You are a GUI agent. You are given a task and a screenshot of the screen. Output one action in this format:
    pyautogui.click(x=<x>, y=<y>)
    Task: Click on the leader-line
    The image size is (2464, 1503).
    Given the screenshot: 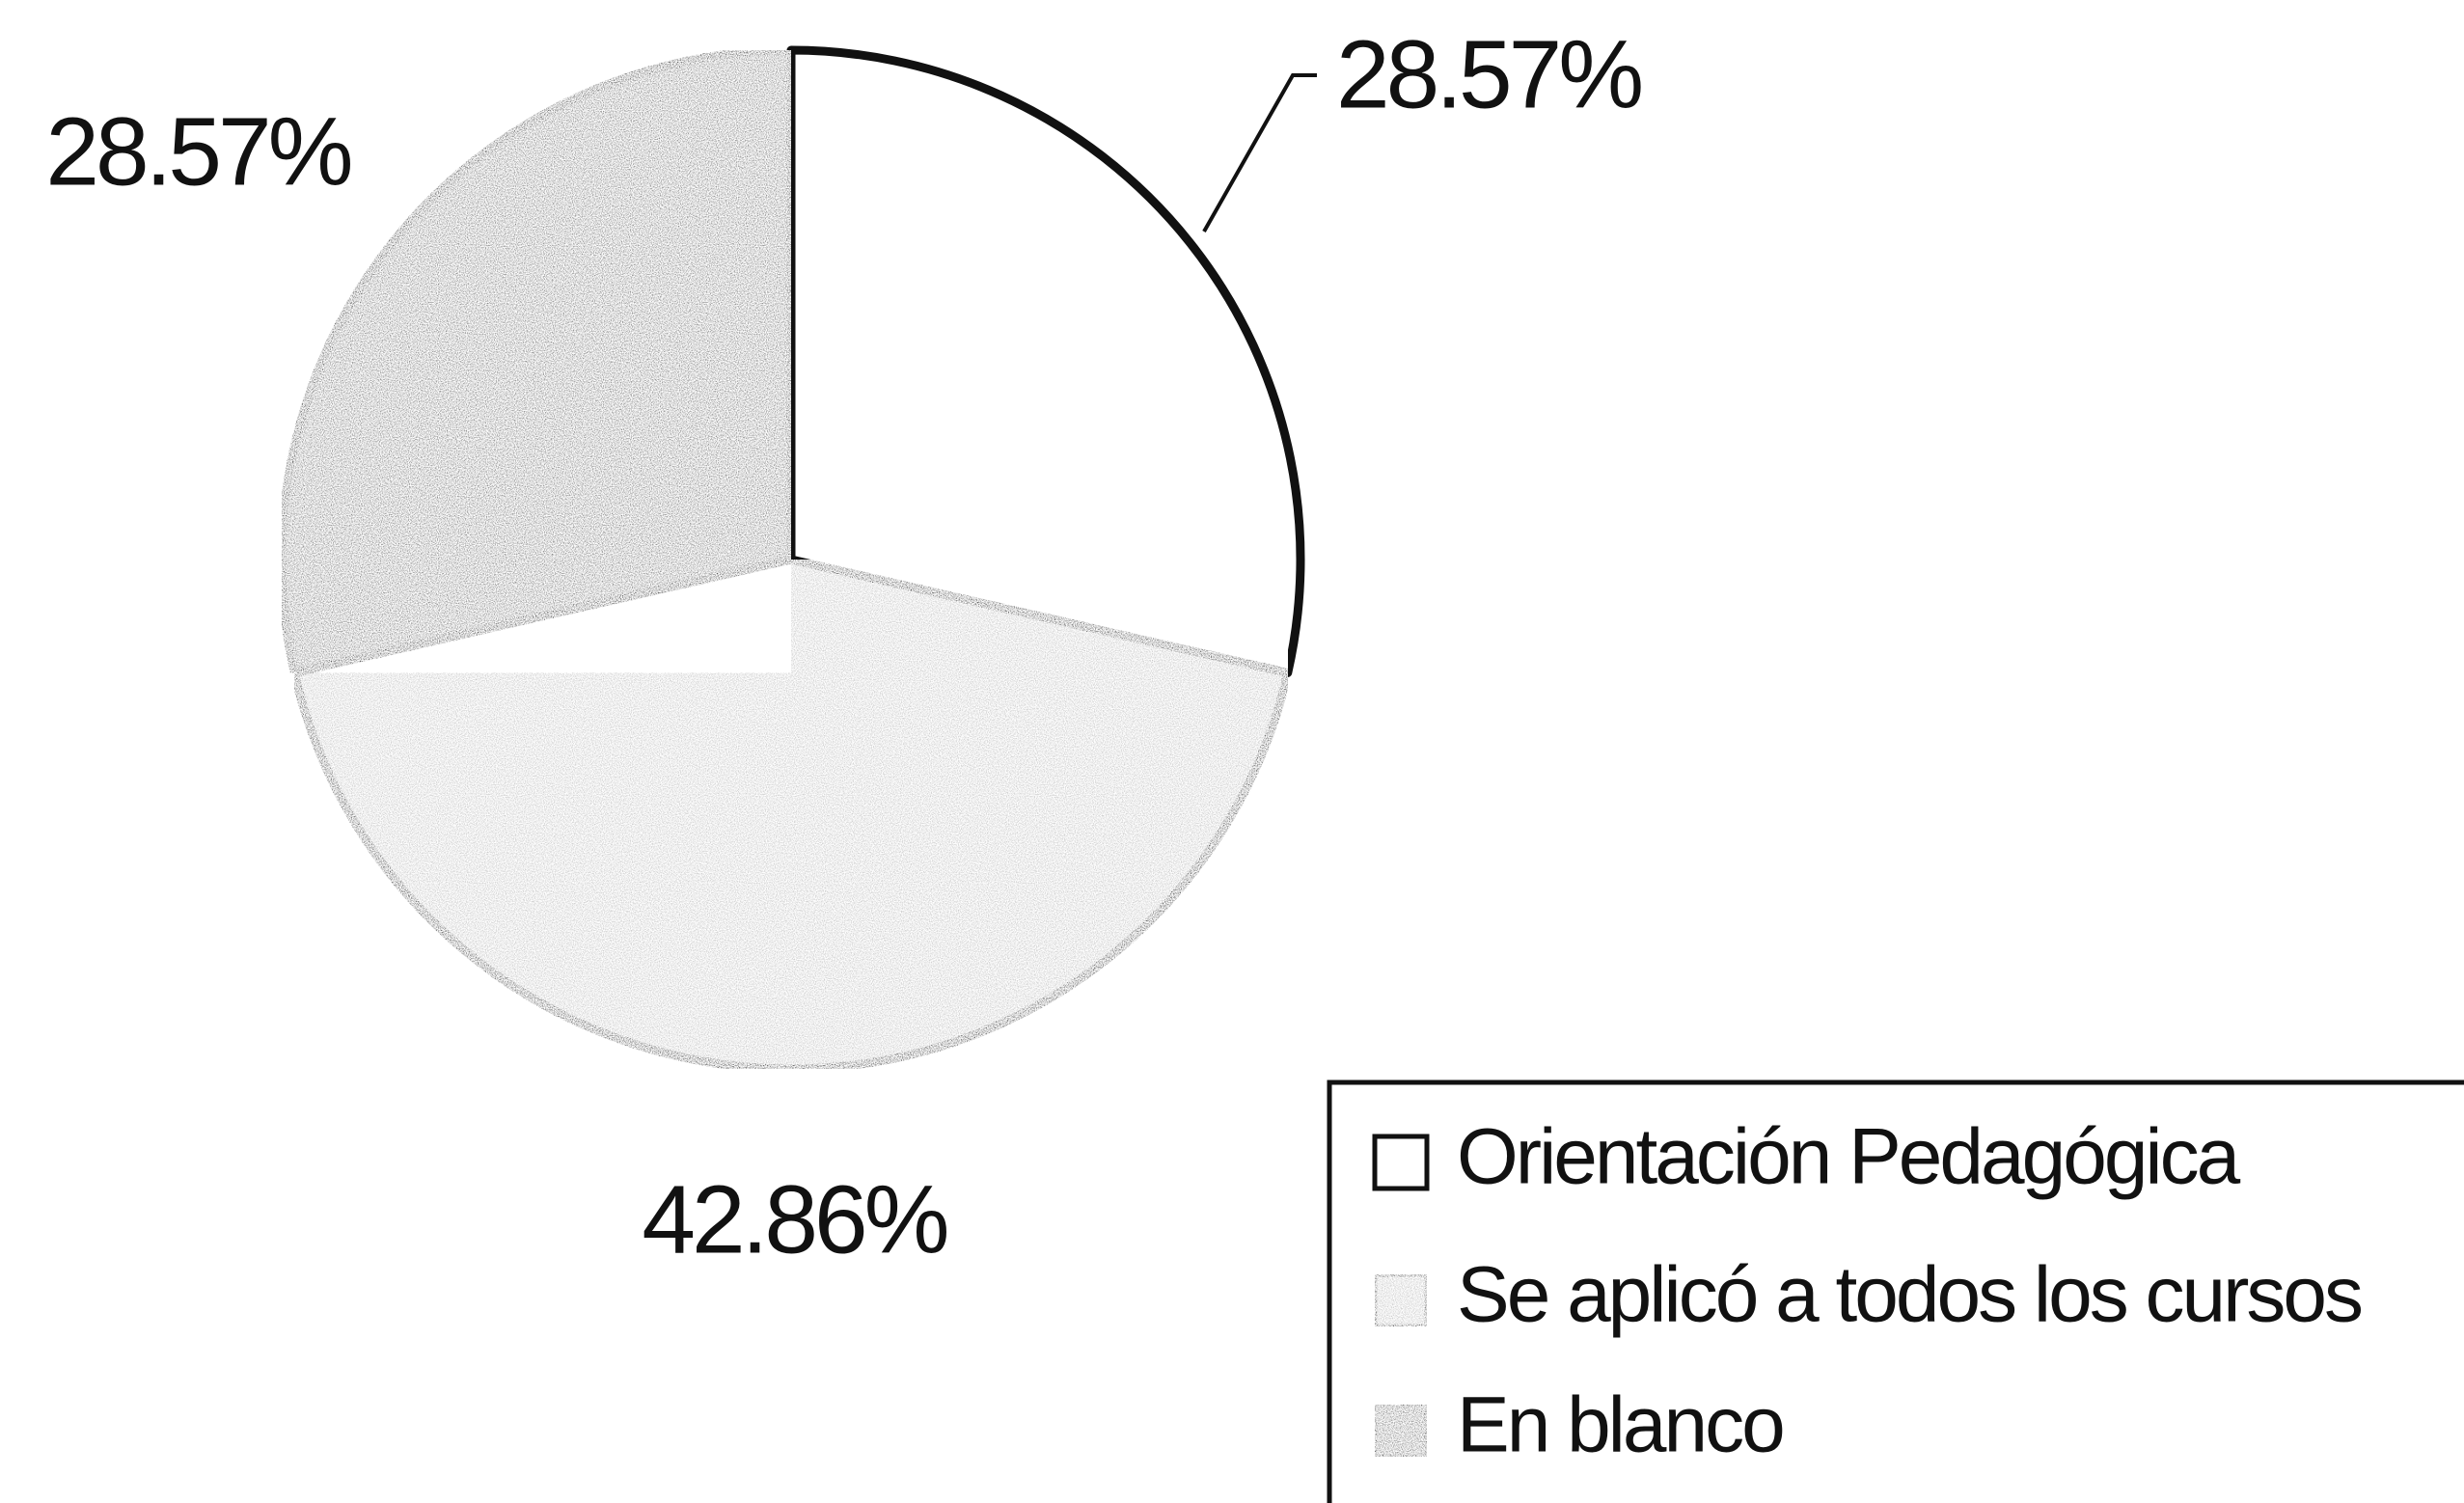 What is the action you would take?
    pyautogui.click(x=1259, y=153)
    